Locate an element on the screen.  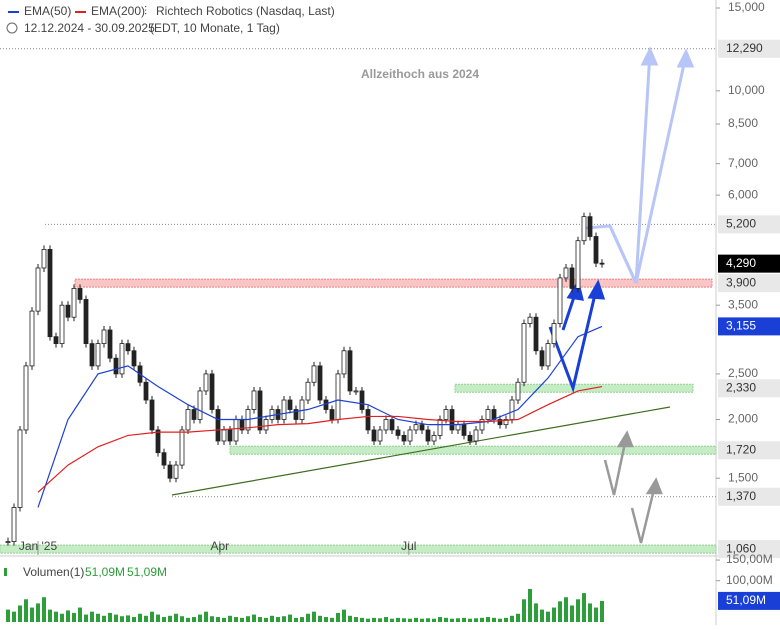
chart-title: Richtech Robotics (Nasdaq, Last) is located at coordinates (245, 11).